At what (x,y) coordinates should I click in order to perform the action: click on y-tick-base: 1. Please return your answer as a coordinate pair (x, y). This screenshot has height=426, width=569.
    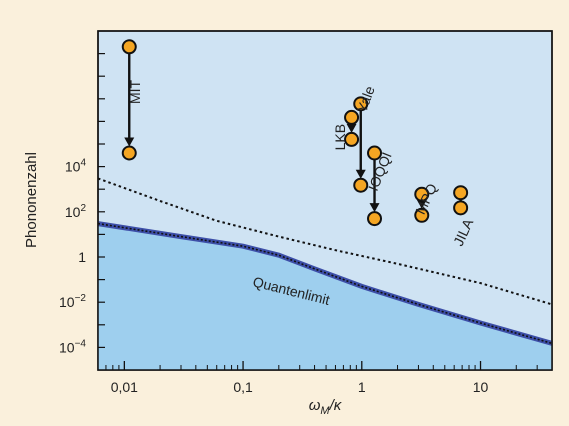
    Looking at the image, I should click on (82, 257).